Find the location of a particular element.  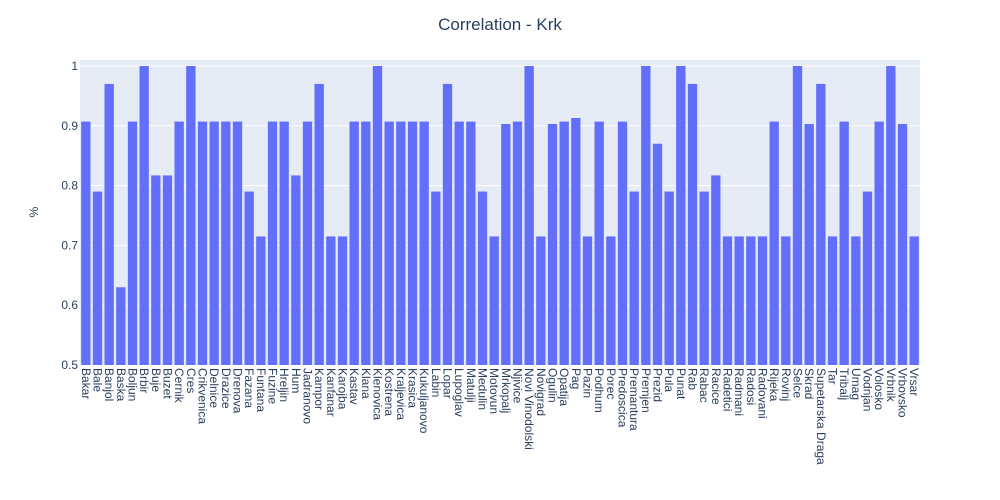

y-tick-label: 0.9 is located at coordinates (69, 126).